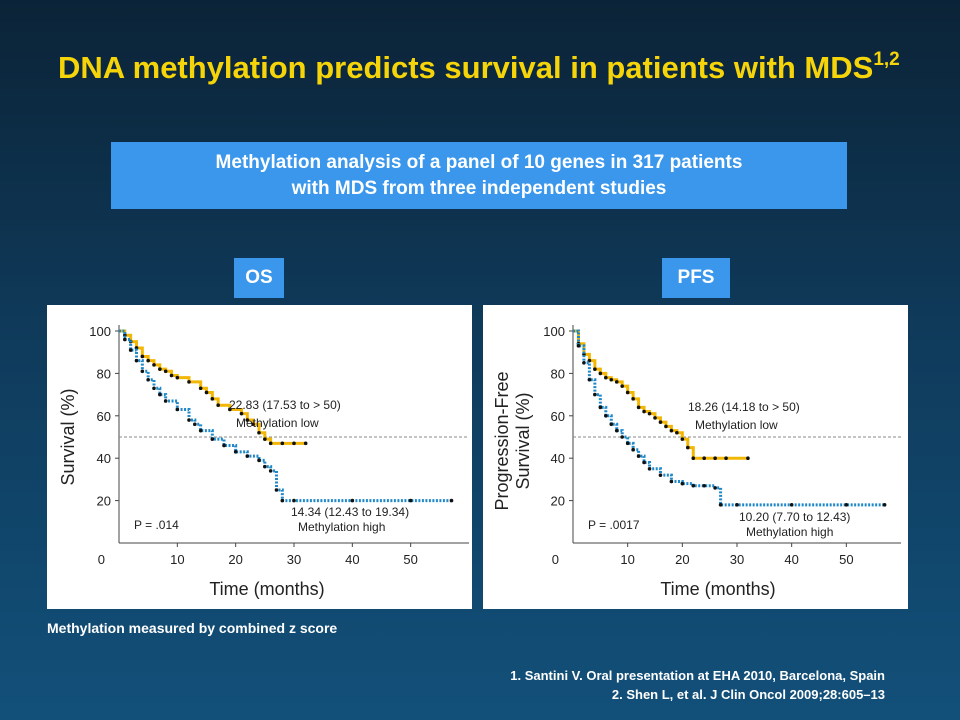 This screenshot has width=960, height=720. I want to click on y-axis-title-line-1: Progression-Free, so click(502, 440).